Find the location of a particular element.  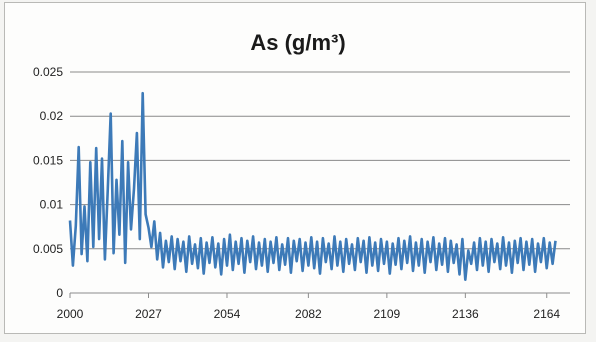

y-axis-ticks: 0 0.005 0.01 0.015 0.02 0.025 is located at coordinates (48, 182).